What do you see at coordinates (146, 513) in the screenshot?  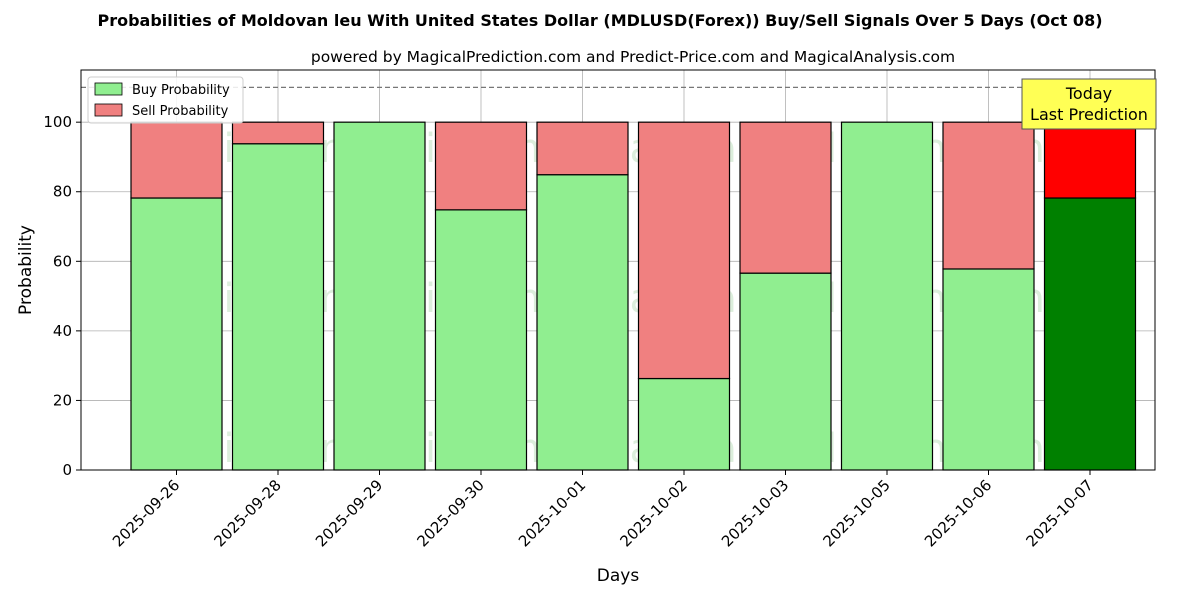 I see `x-tick-label: 2025-09-26` at bounding box center [146, 513].